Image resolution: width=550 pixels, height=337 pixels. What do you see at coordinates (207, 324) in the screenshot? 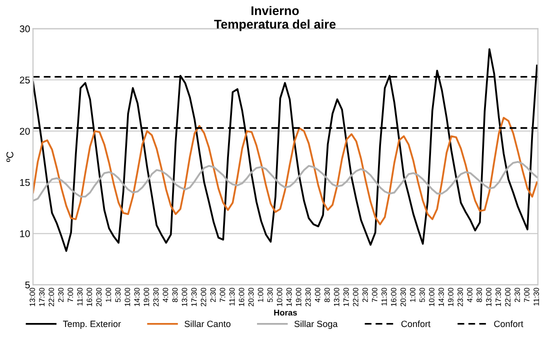
I see `legend-label: Sillar Canto` at bounding box center [207, 324].